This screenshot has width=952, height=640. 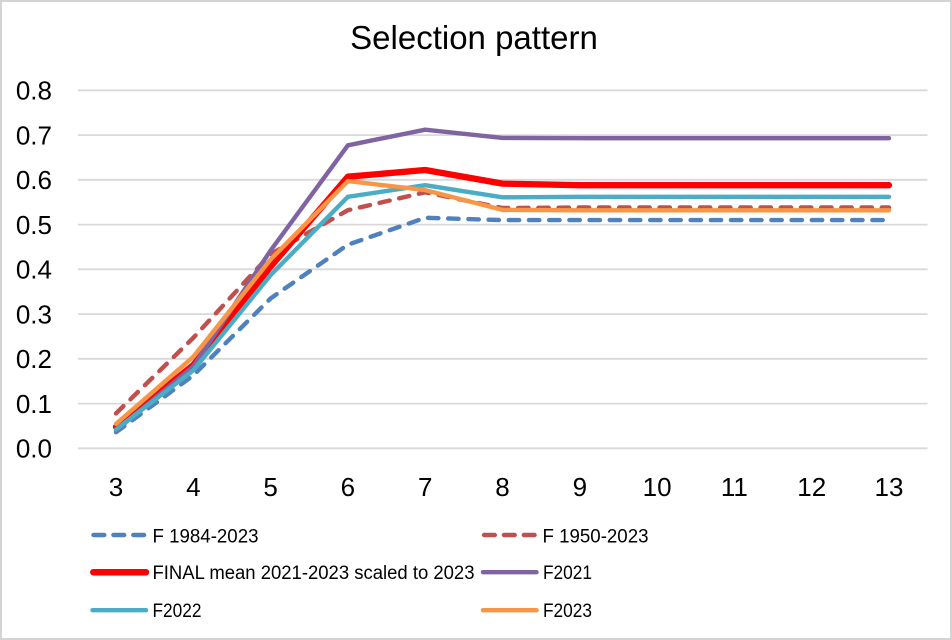 What do you see at coordinates (34, 135) in the screenshot?
I see `svg-text: 0.7` at bounding box center [34, 135].